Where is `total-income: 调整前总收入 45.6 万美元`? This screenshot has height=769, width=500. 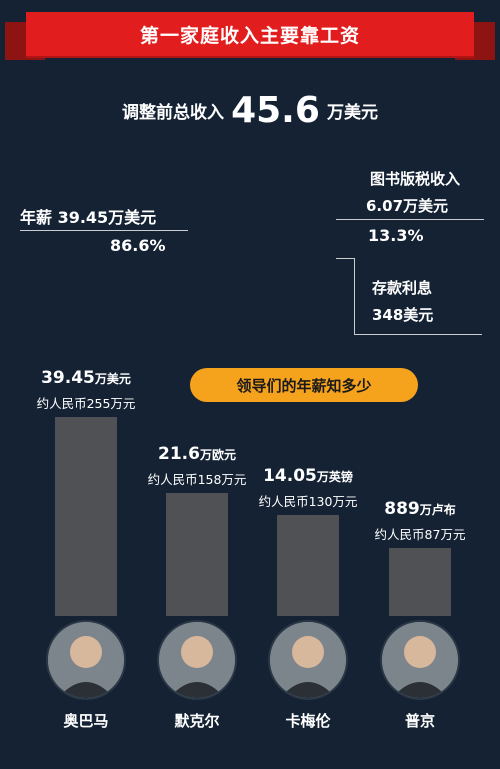 total-income: 调整前总收入 45.6 万美元 is located at coordinates (250, 110).